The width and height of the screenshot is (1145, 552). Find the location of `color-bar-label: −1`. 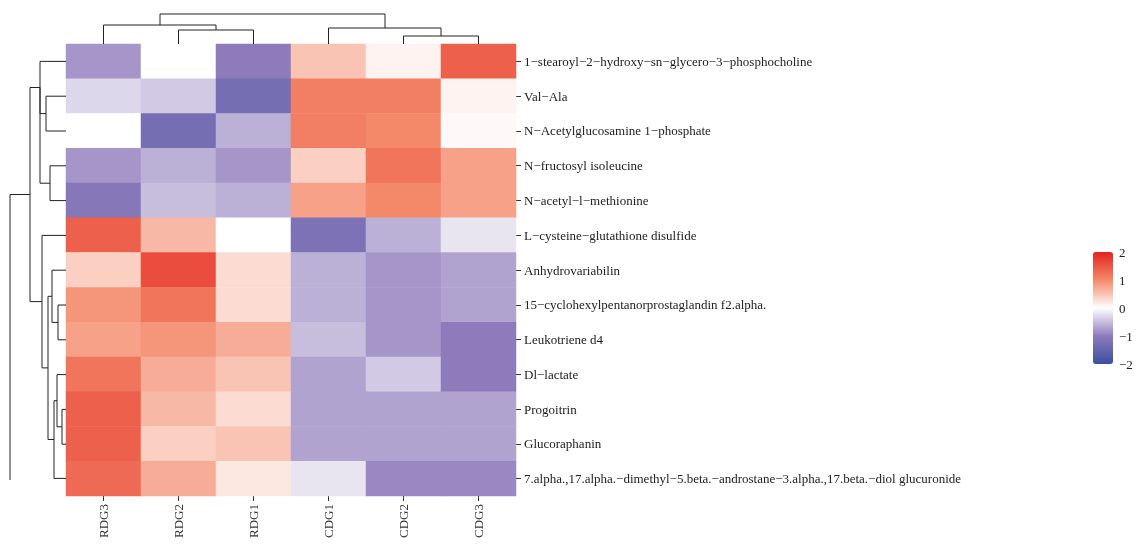

color-bar-label: −1 is located at coordinates (1126, 336).